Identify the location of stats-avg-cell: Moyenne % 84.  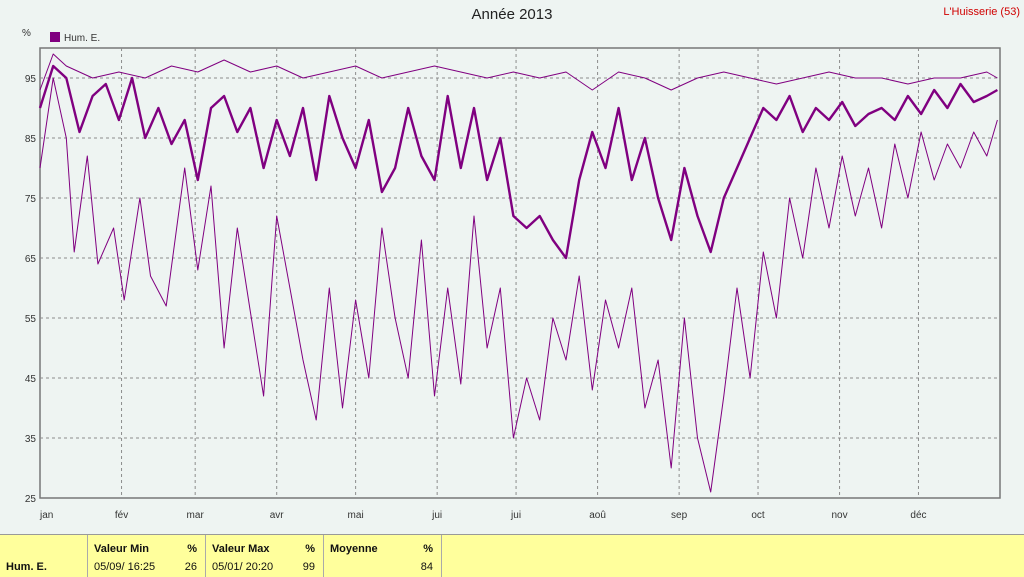
(383, 556).